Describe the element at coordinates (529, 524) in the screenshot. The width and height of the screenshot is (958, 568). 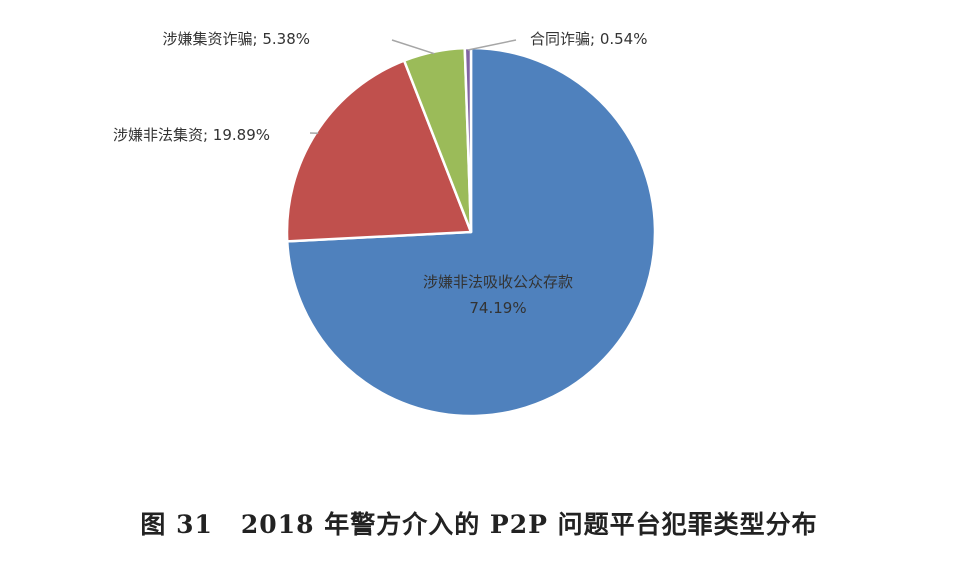
I see `figure-caption-text: 2018 年警方介入的 P2P 问题平台犯罪类型分布` at that location.